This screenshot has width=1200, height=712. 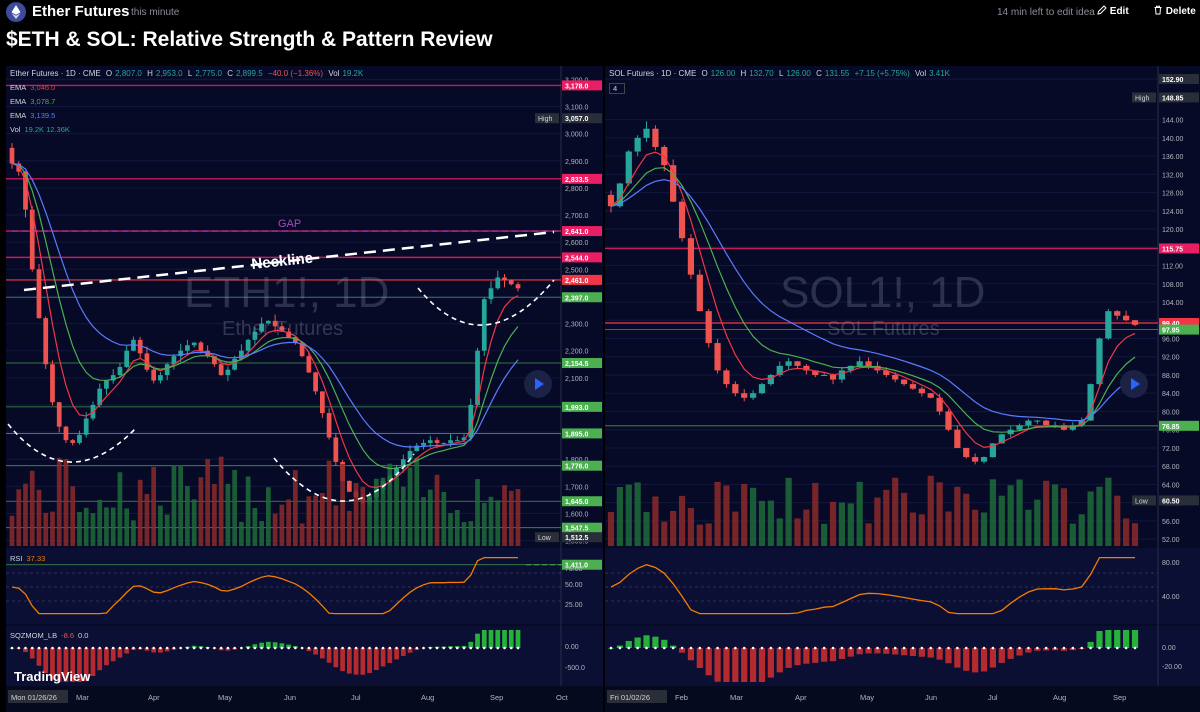 What do you see at coordinates (1134, 384) in the screenshot?
I see `sol-replay-play-button` at bounding box center [1134, 384].